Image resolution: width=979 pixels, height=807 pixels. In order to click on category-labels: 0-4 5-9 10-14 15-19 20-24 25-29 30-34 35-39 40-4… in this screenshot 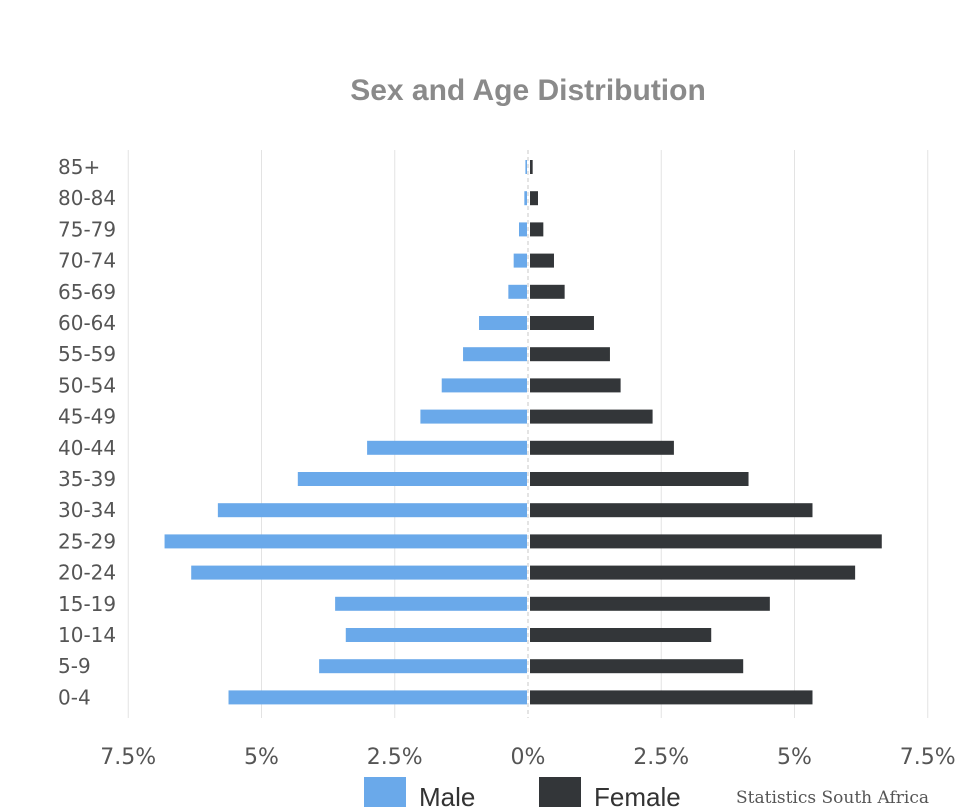, I will do `click(87, 432)`.